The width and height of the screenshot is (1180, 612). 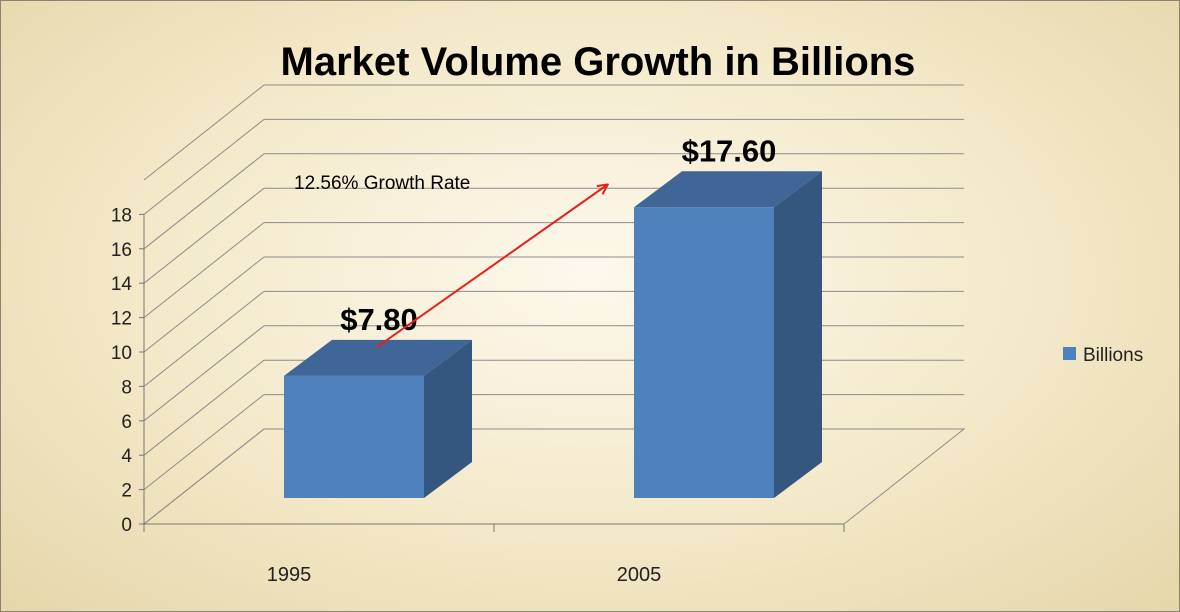 What do you see at coordinates (121, 319) in the screenshot?
I see `y-tick-label: 12` at bounding box center [121, 319].